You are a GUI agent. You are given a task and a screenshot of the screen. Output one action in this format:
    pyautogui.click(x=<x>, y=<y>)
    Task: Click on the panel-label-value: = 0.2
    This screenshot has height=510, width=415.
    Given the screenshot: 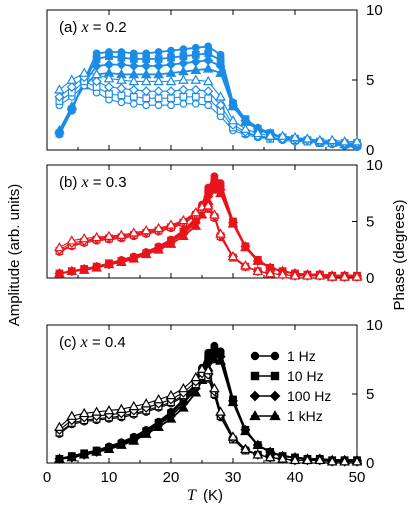 What is the action you would take?
    pyautogui.click(x=108, y=27)
    